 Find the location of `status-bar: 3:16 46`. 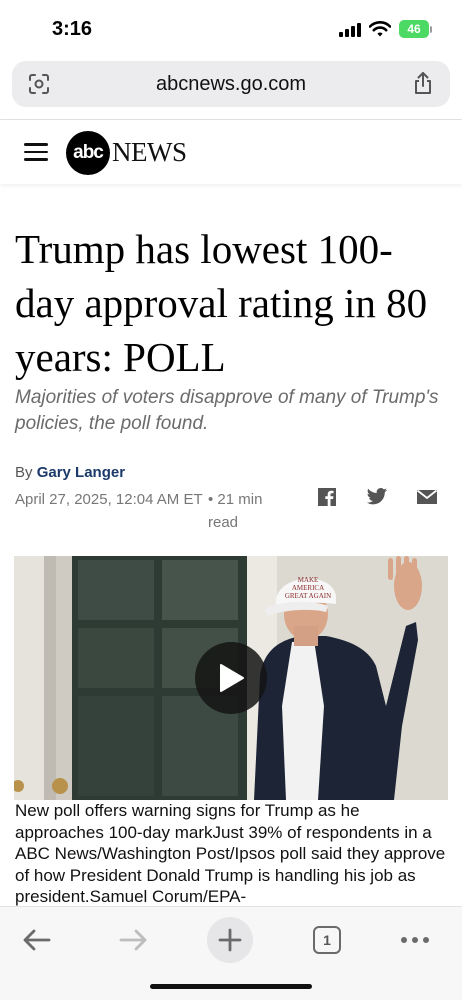

status-bar: 3:16 46 is located at coordinates (231, 29).